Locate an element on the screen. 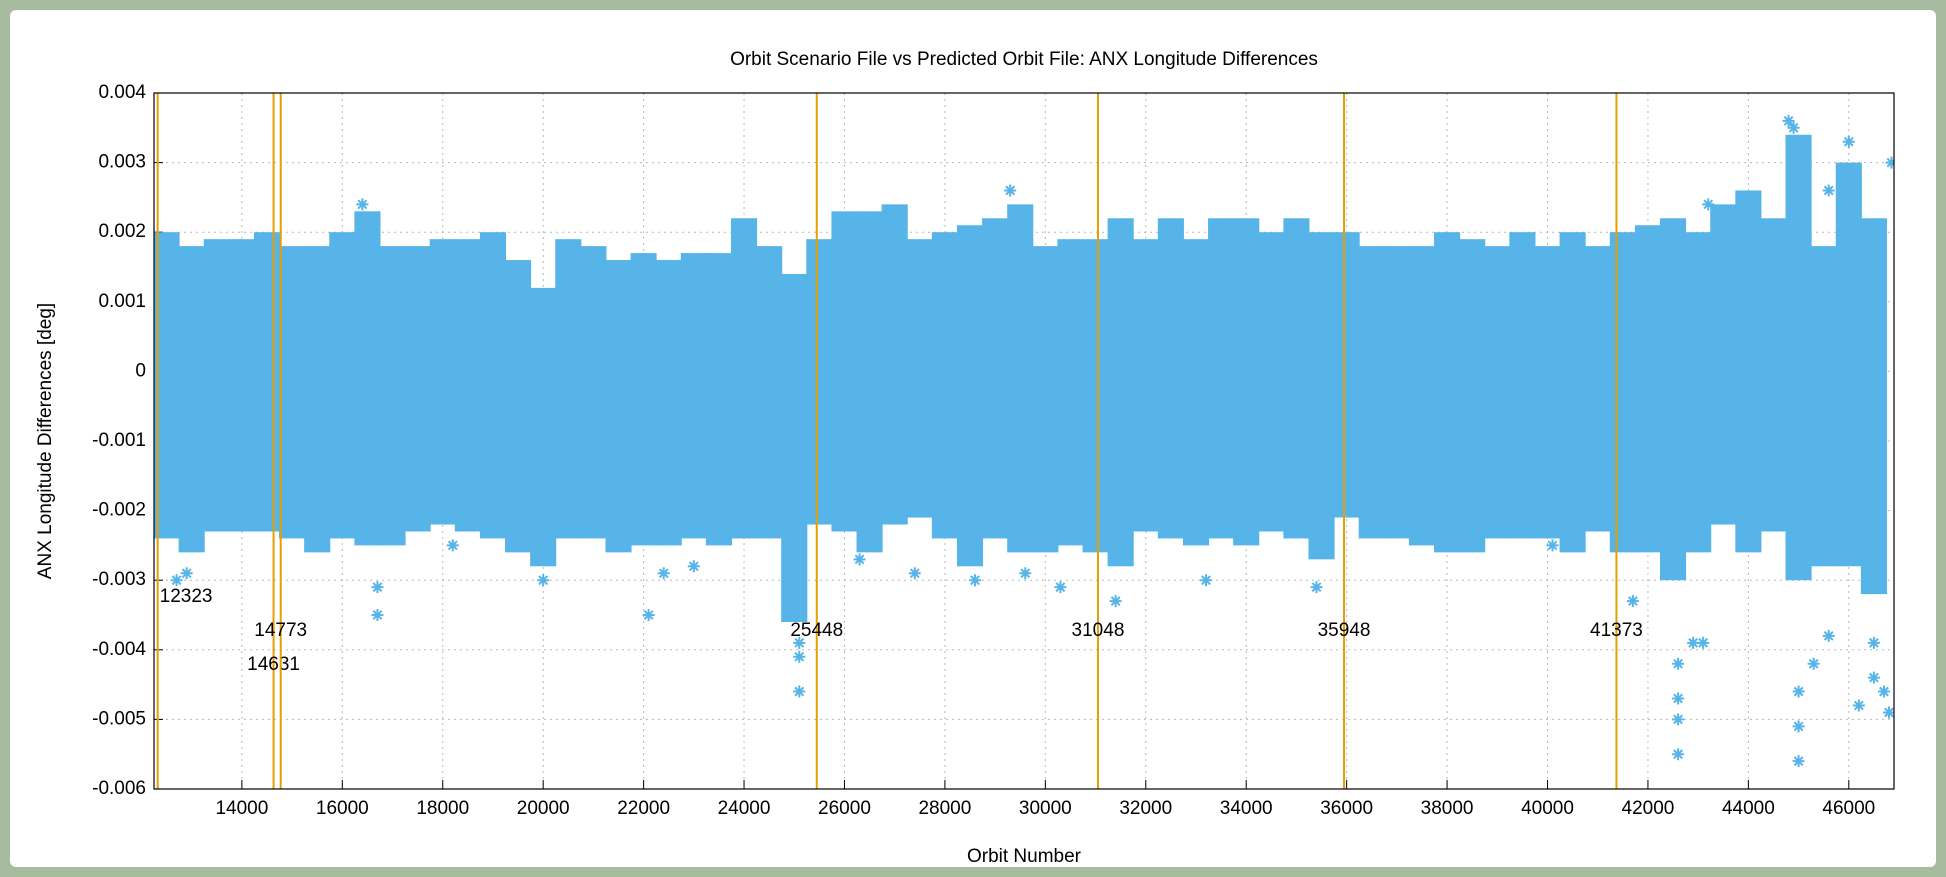  x-tick-label: 44000 is located at coordinates (1748, 808).